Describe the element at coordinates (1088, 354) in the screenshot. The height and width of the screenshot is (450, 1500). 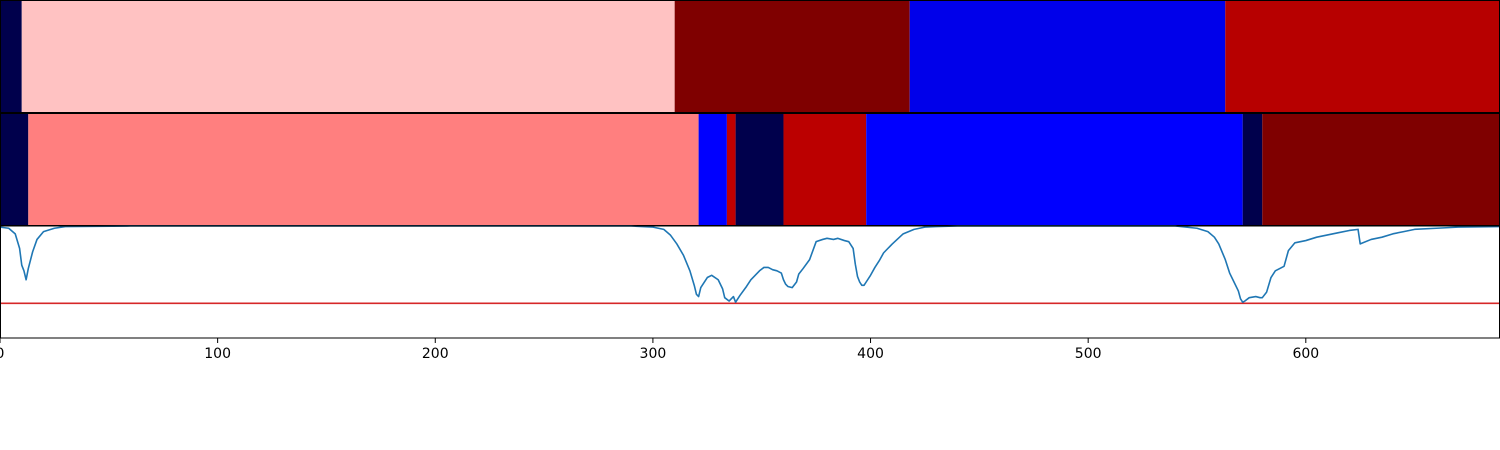
I see `x-tick-label: 500` at that location.